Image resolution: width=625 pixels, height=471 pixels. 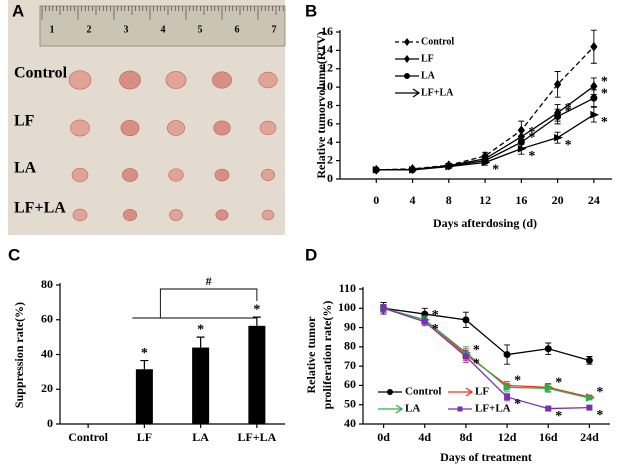 I want to click on tumors, so click(x=173, y=146).